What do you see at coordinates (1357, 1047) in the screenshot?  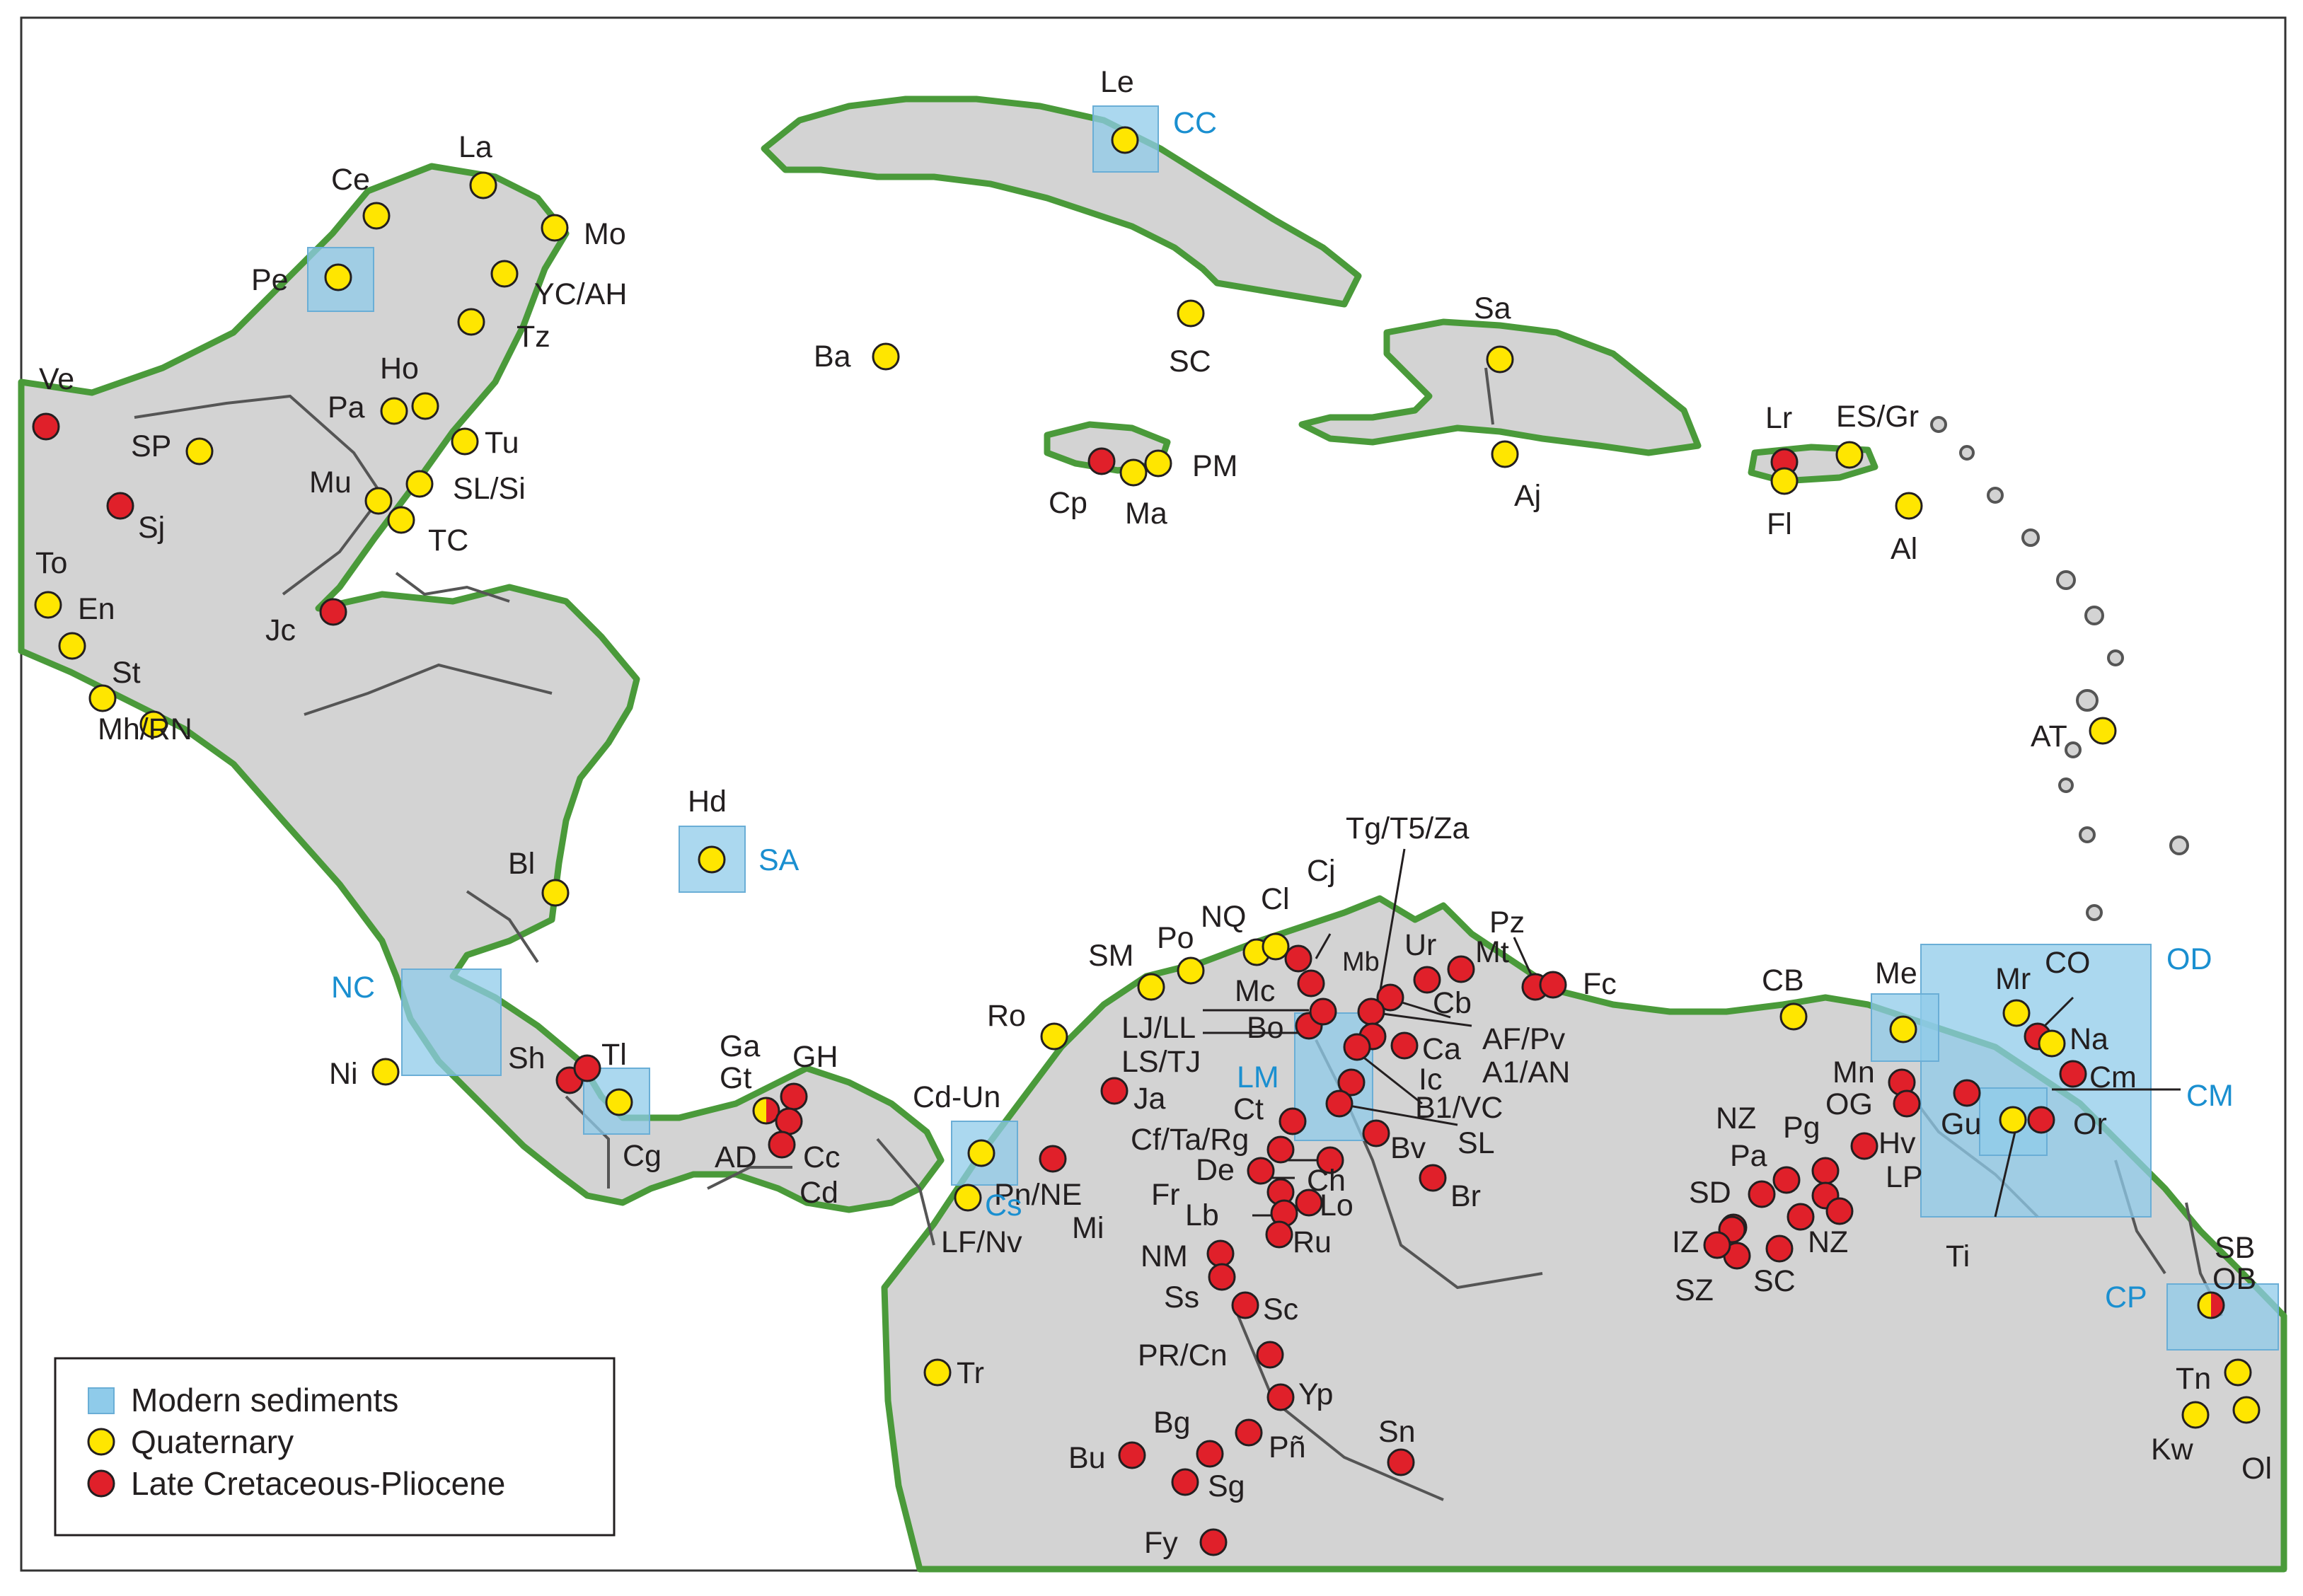 I see `site-marker-ic2` at bounding box center [1357, 1047].